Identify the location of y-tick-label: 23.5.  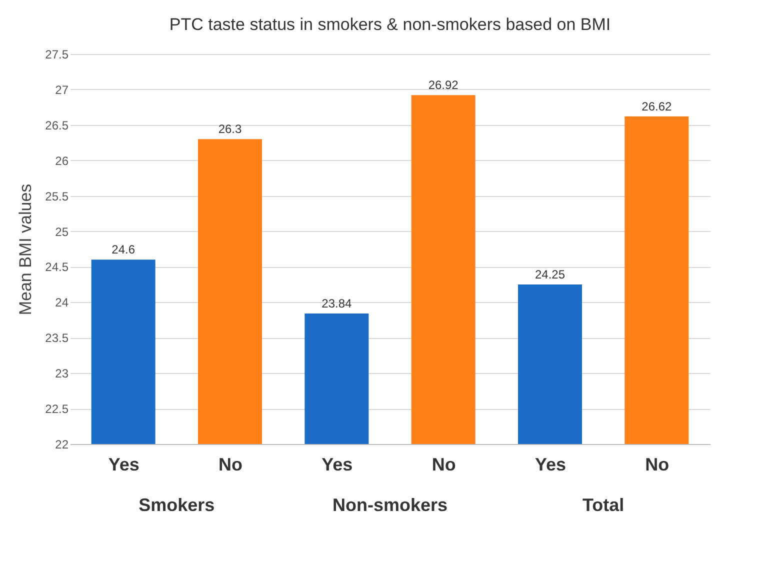
(57, 338).